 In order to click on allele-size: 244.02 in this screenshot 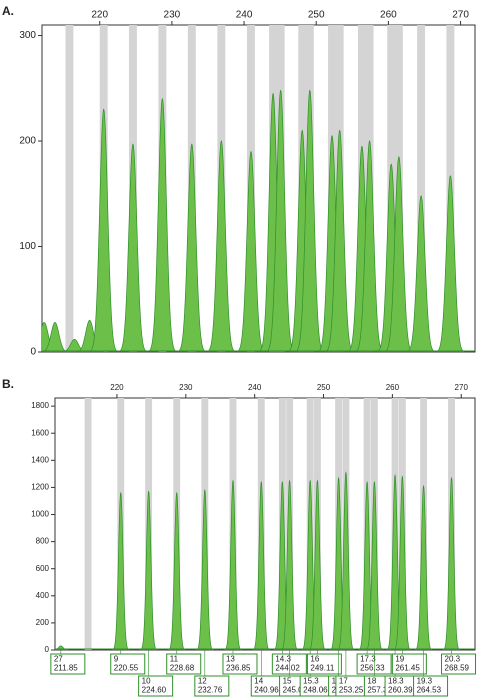, I will do `click(287, 668)`.